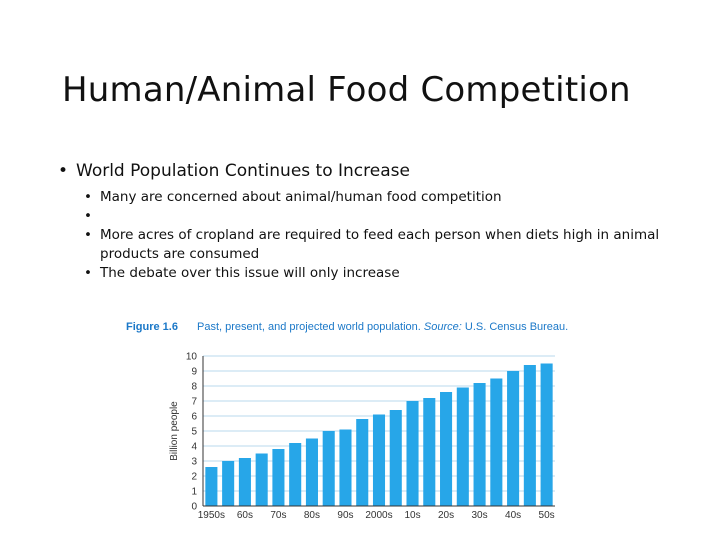 Image resolution: width=720 pixels, height=540 pixels. What do you see at coordinates (192, 357) in the screenshot?
I see `y-tick-label: 10` at bounding box center [192, 357].